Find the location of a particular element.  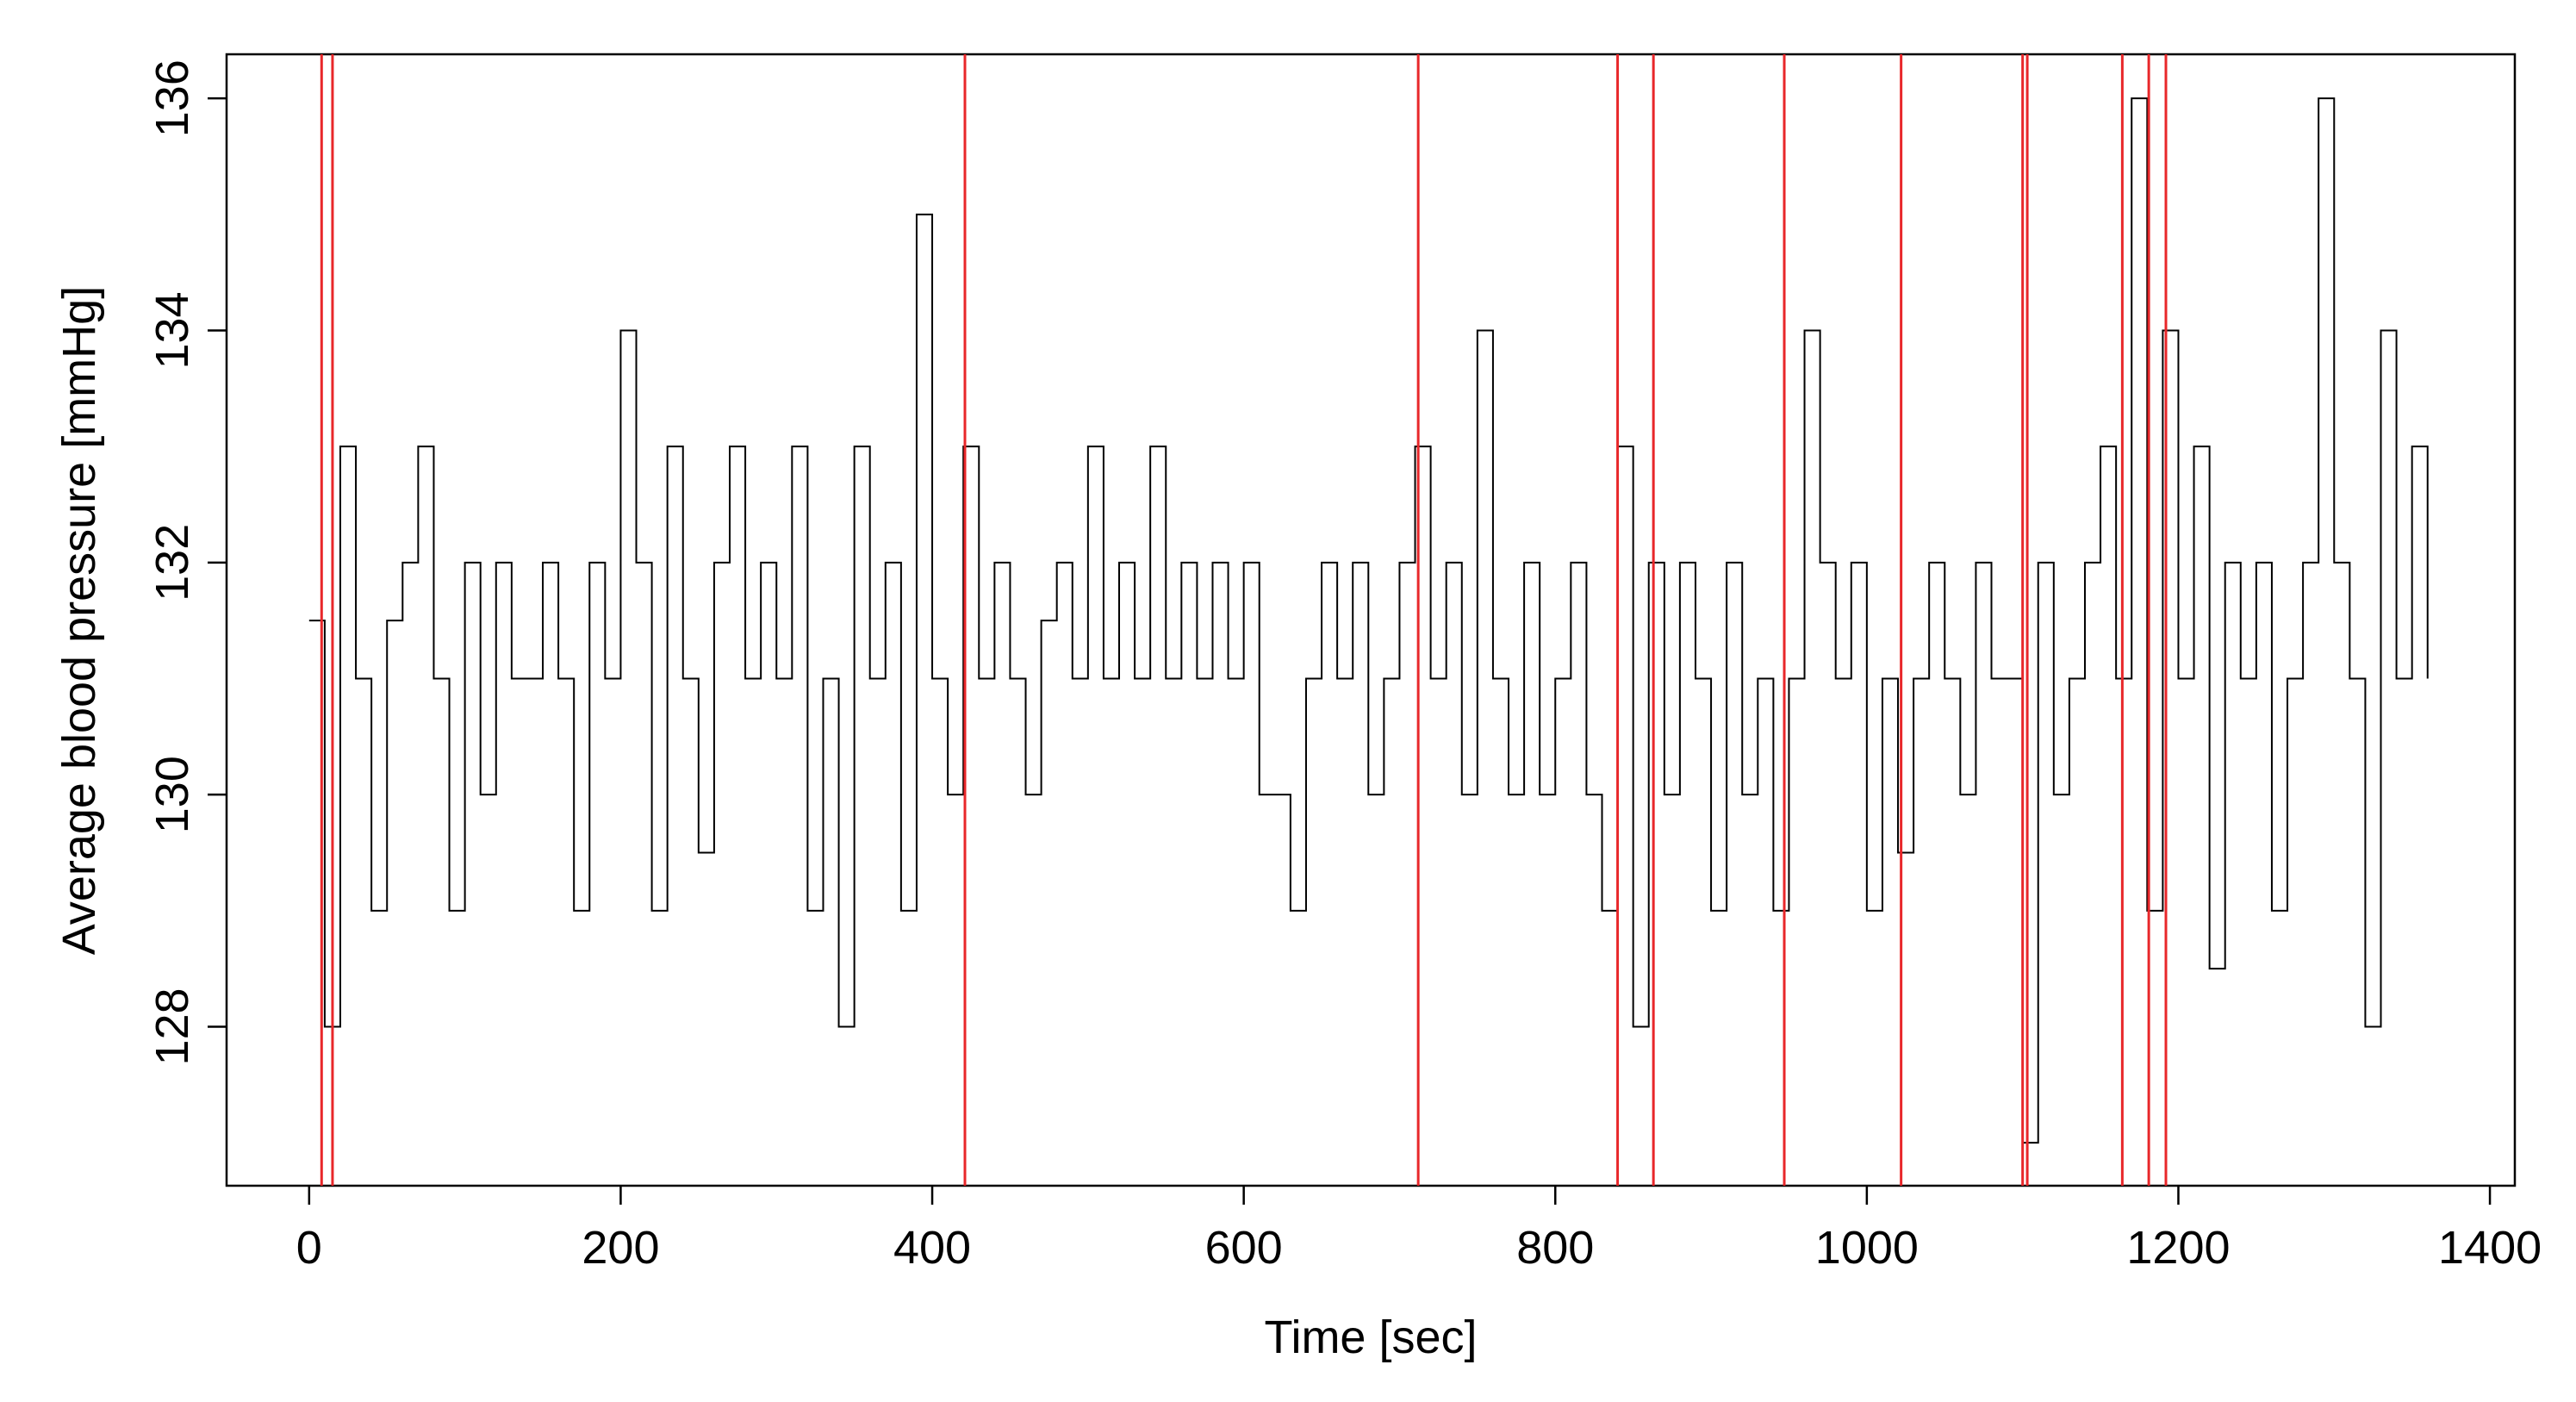

x-axis-label: Time [sec] is located at coordinates (1371, 1337).